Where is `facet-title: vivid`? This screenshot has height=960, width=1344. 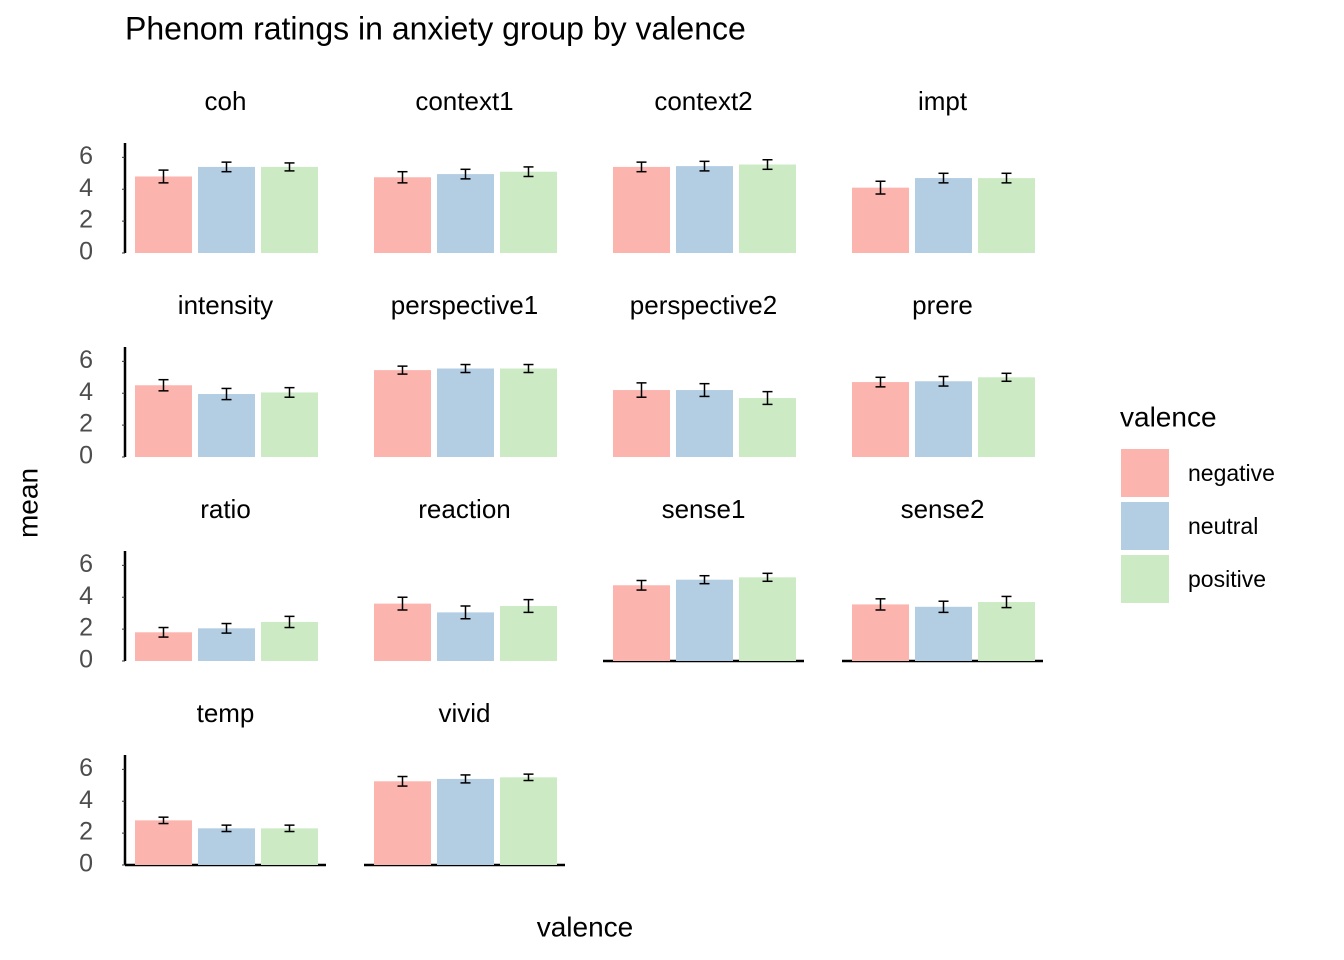
facet-title: vivid is located at coordinates (464, 713).